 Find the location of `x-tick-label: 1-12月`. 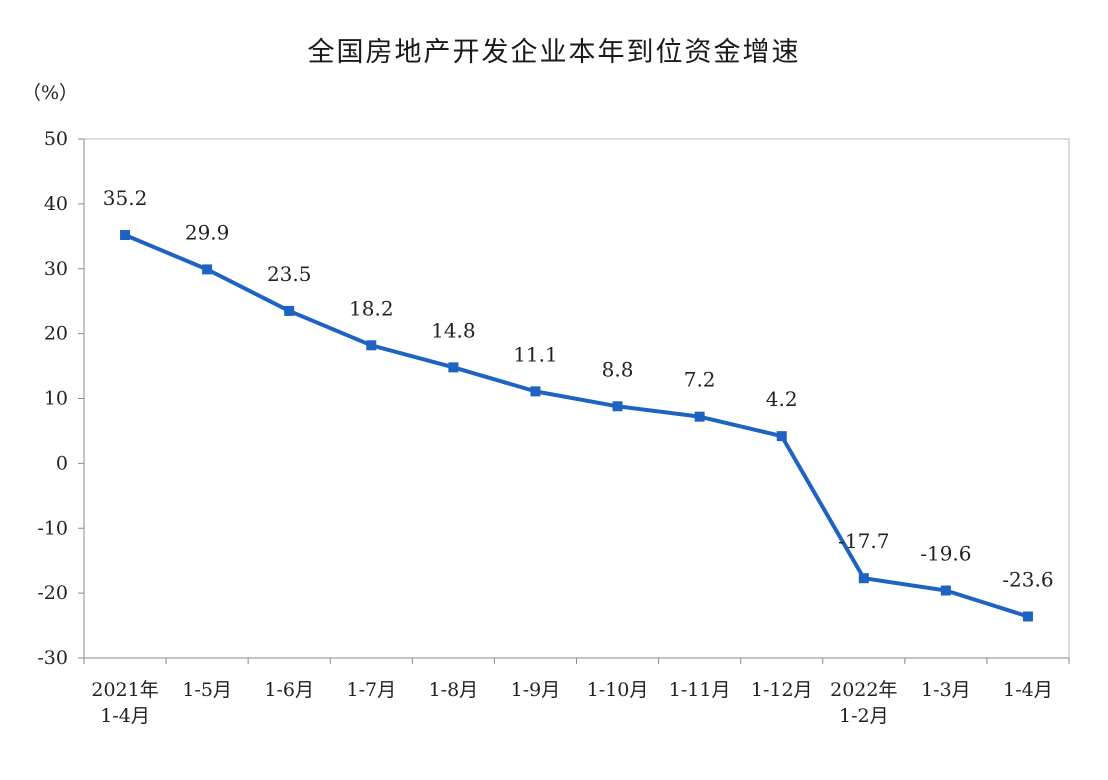

x-tick-label: 1-12月 is located at coordinates (782, 690).